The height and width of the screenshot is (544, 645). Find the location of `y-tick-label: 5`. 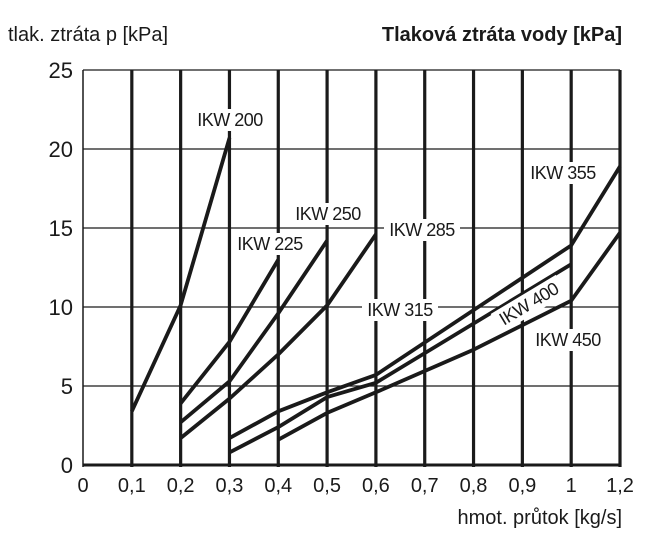

y-tick-label: 5 is located at coordinates (67, 386).